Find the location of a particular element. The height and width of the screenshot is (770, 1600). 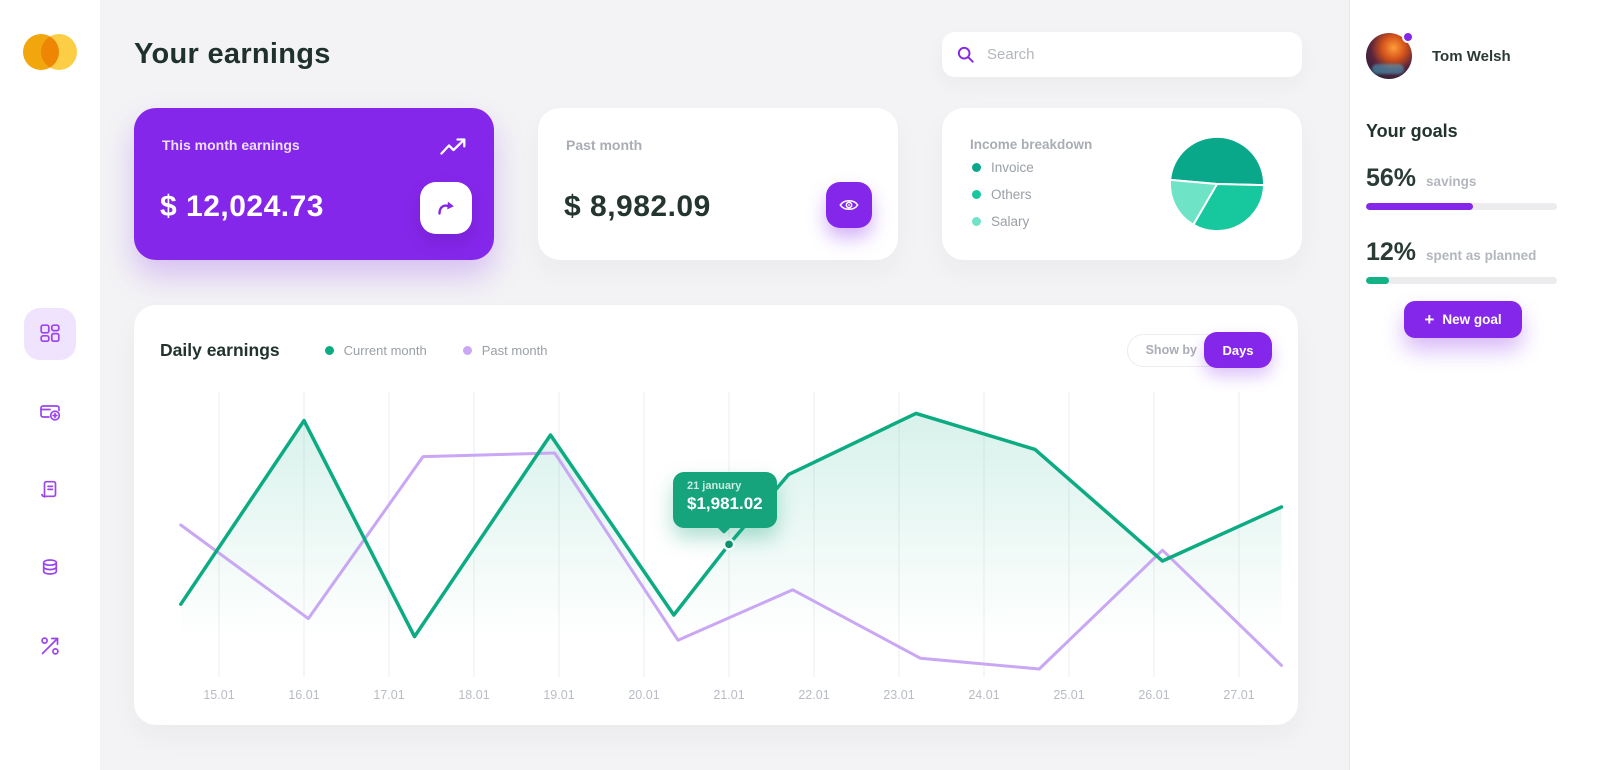

tooltip-value: $1,981.02 is located at coordinates (725, 504).